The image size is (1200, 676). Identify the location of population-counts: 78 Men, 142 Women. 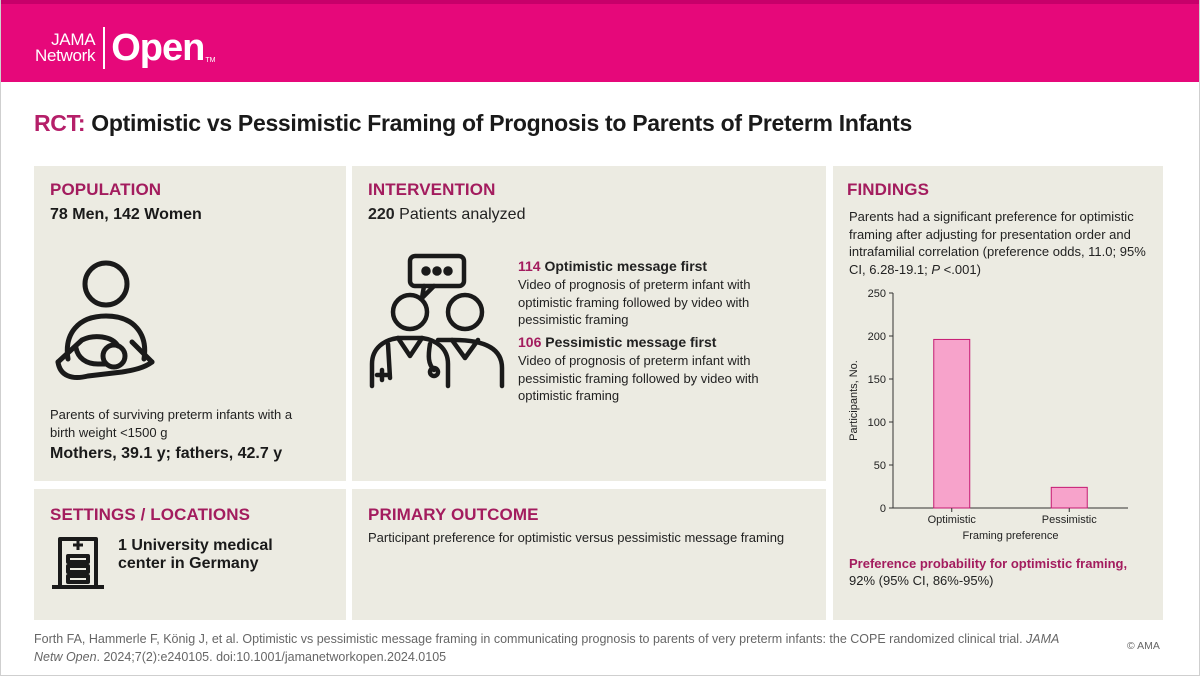
(126, 214).